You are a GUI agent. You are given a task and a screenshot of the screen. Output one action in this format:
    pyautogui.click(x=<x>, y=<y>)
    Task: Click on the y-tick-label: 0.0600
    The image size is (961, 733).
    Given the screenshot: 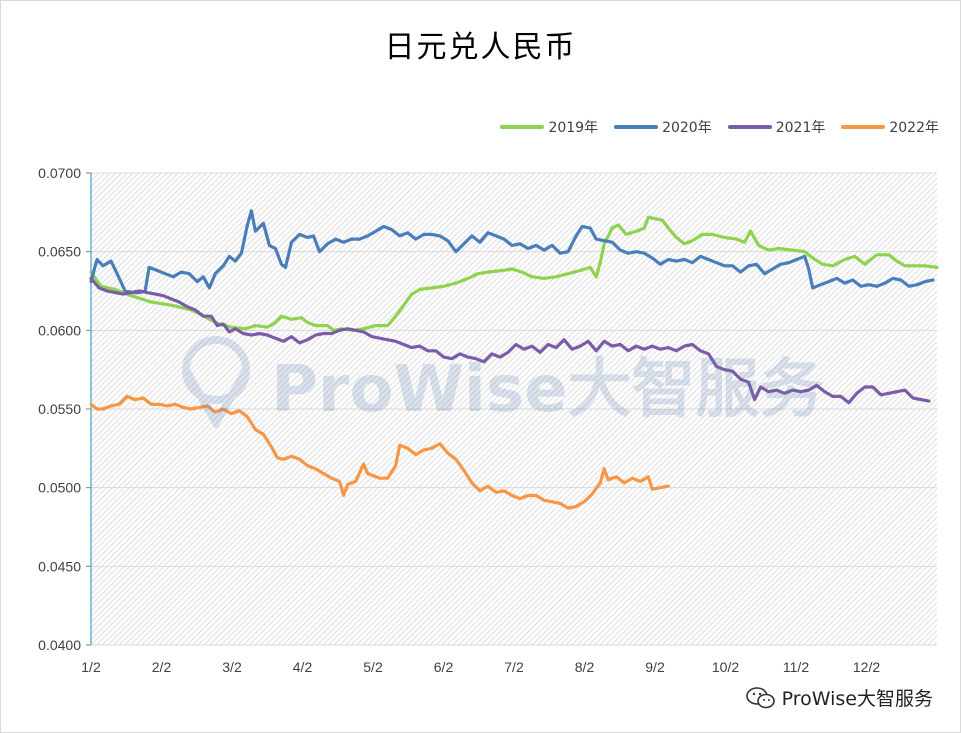 What is the action you would take?
    pyautogui.click(x=59, y=330)
    